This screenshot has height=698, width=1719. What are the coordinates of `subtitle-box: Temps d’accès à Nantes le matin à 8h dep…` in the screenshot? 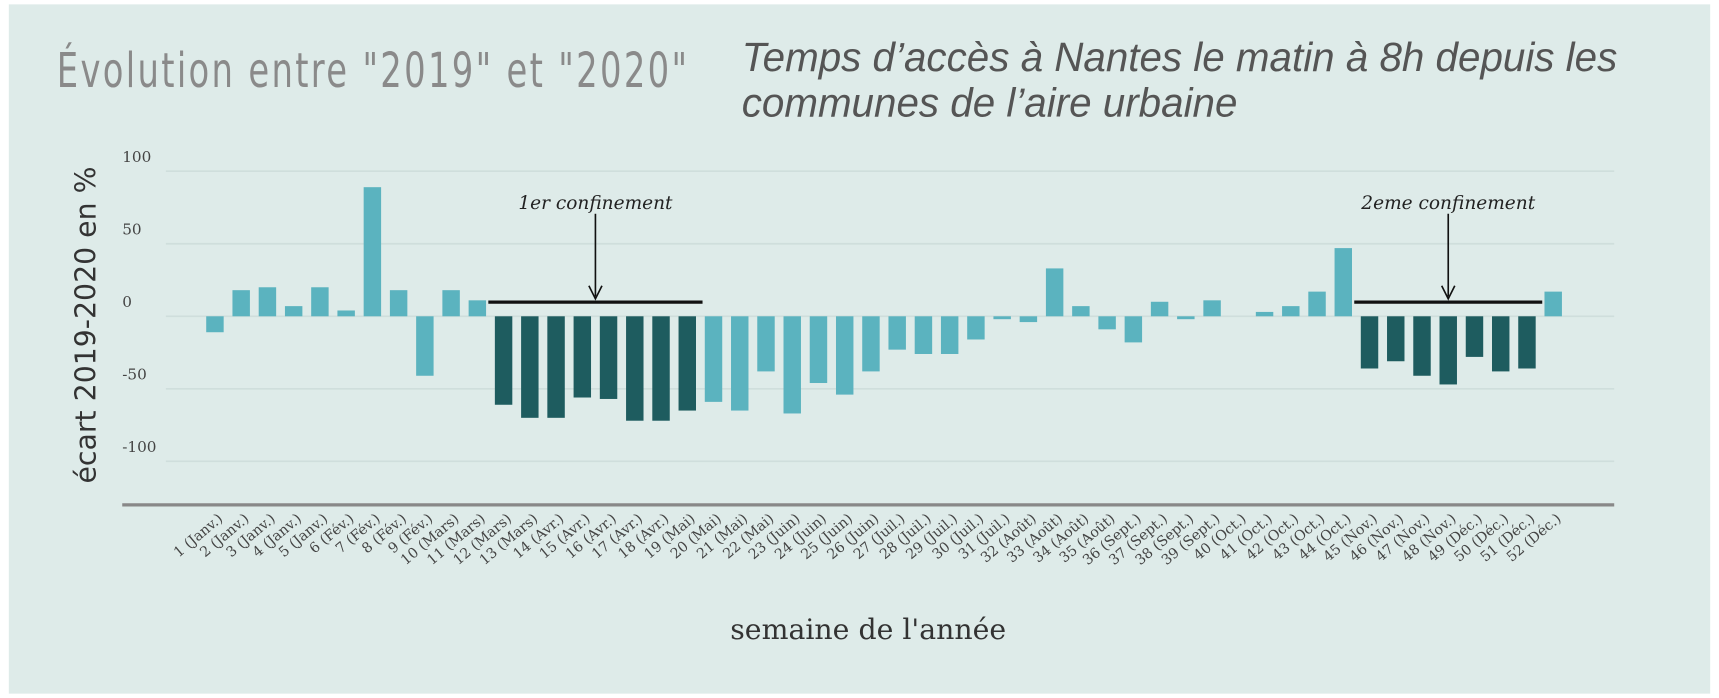 It's located at (1179, 80).